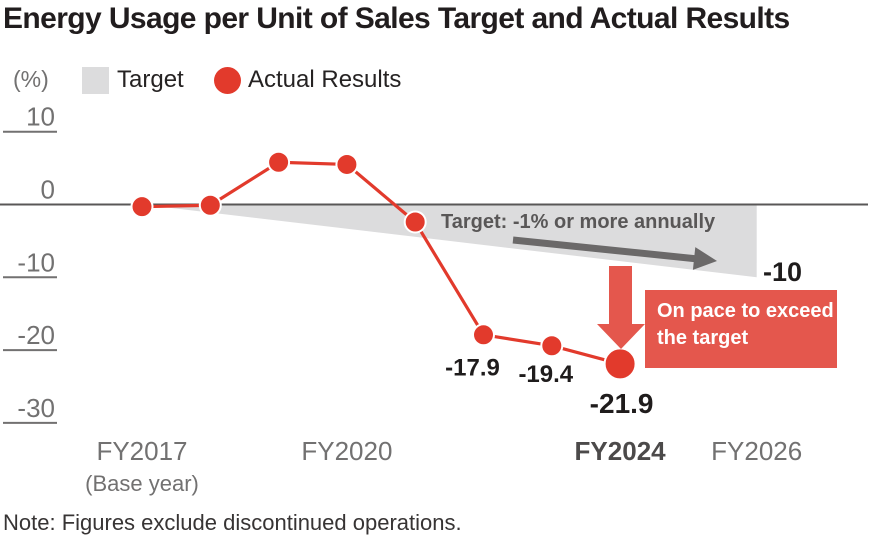 The width and height of the screenshot is (870, 545). What do you see at coordinates (210, 205) in the screenshot?
I see `data-point-FY2018` at bounding box center [210, 205].